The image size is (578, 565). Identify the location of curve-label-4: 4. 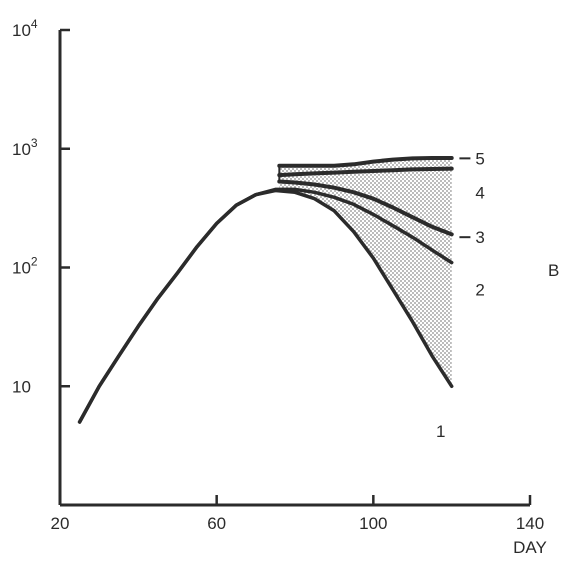
(479, 192).